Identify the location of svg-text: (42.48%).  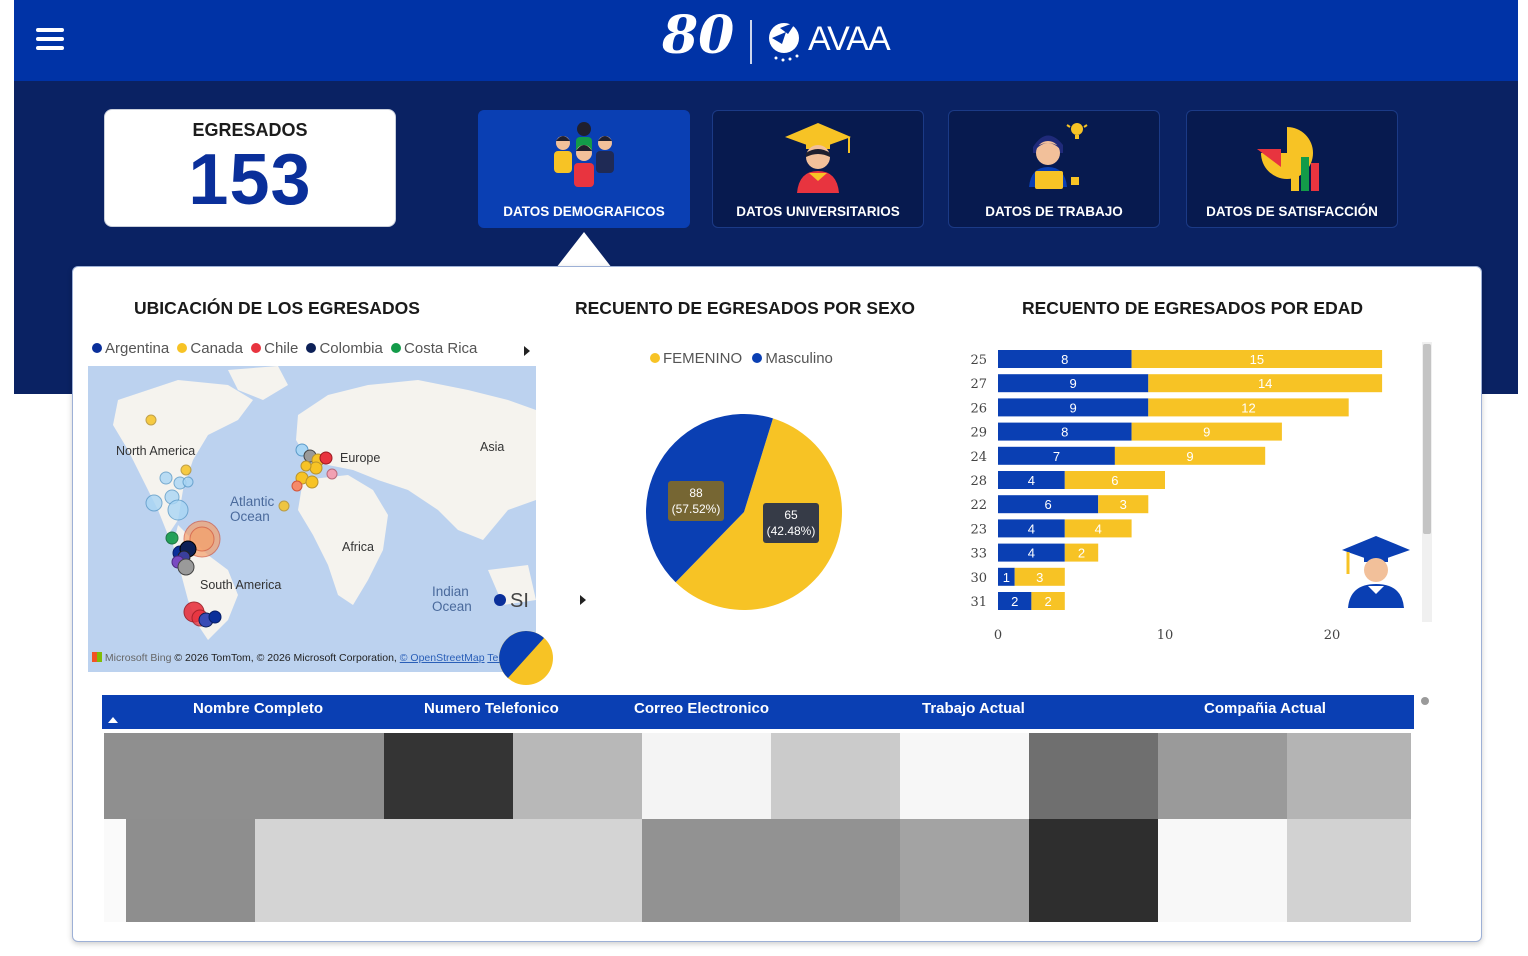
(791, 531).